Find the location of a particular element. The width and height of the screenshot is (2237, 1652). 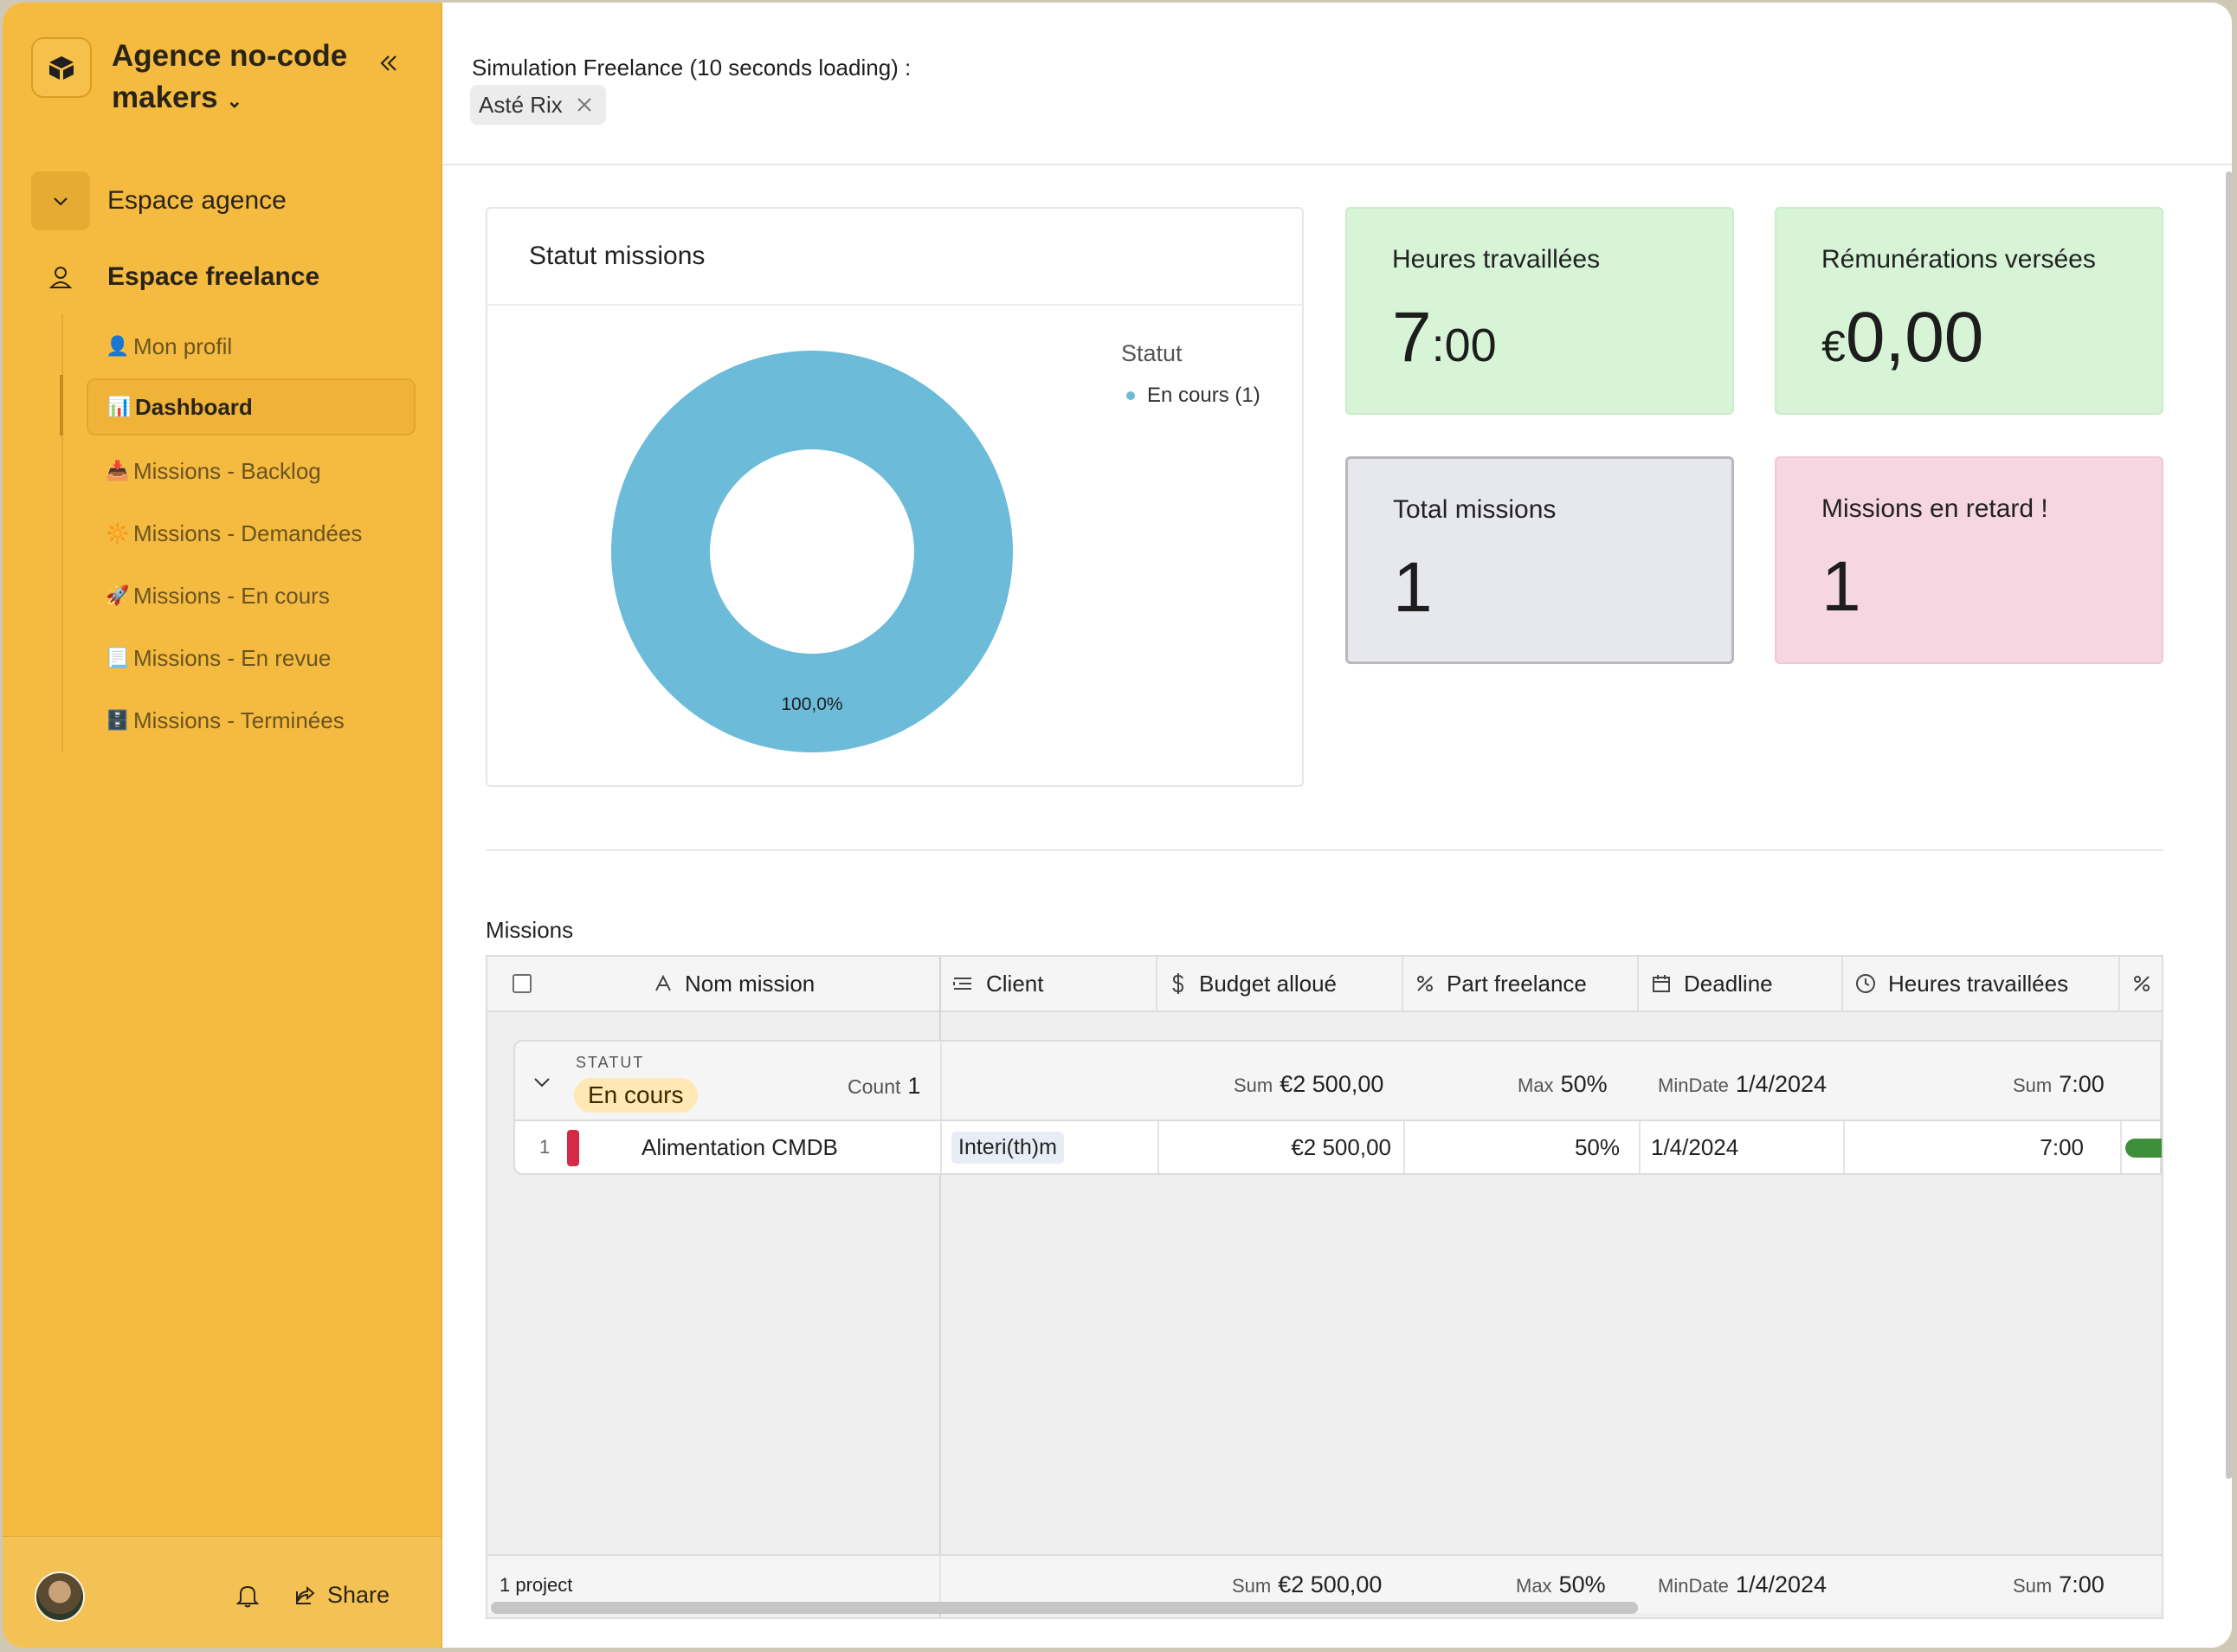

notifications-button is located at coordinates (248, 1595).